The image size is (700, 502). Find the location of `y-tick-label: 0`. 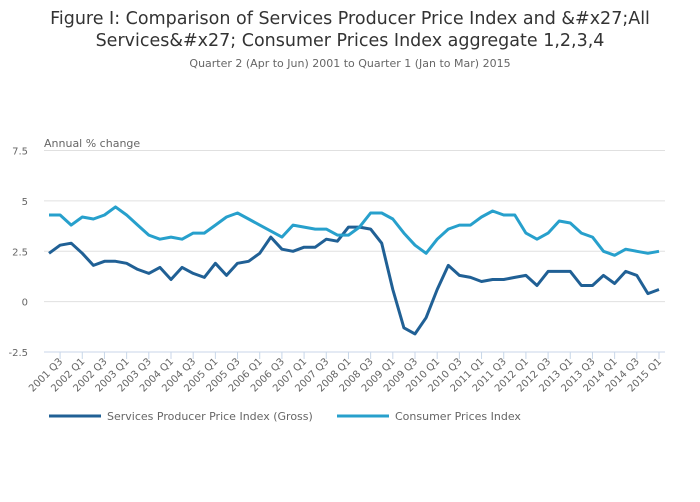

y-tick-label: 0 is located at coordinates (25, 303).